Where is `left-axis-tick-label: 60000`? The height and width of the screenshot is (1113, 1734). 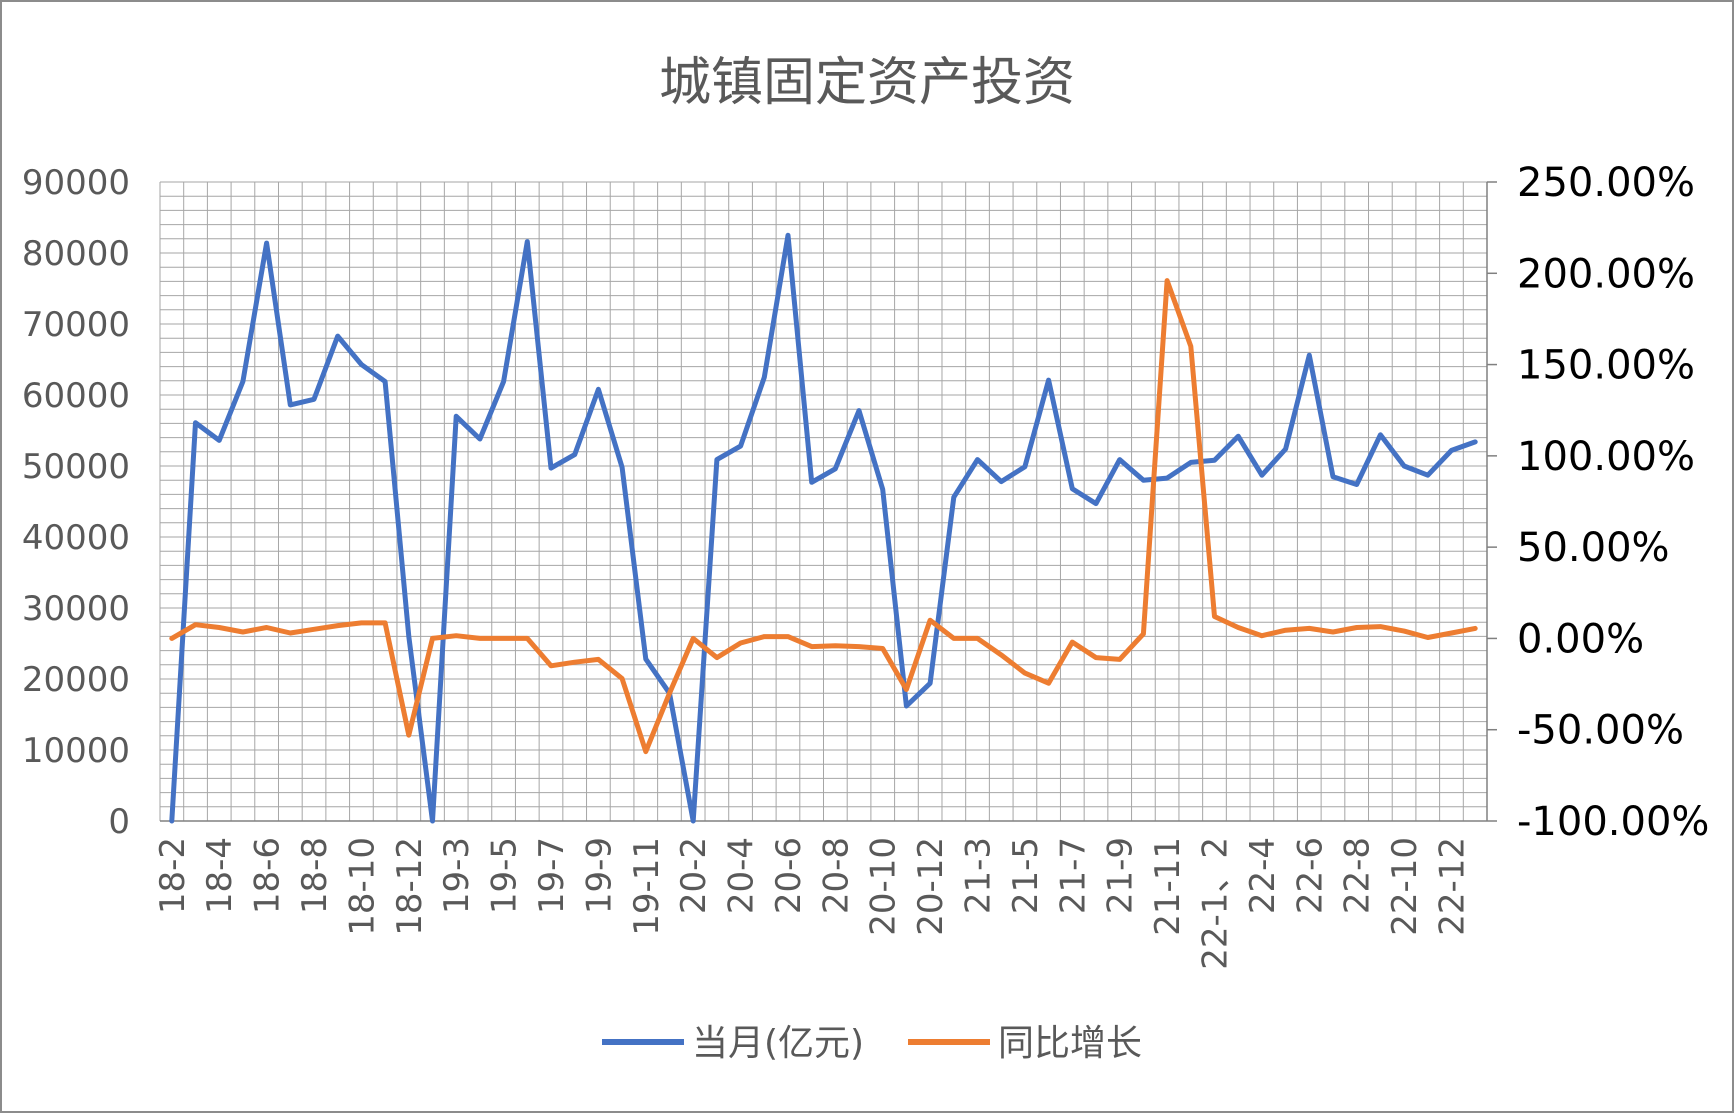 left-axis-tick-label: 60000 is located at coordinates (76, 396).